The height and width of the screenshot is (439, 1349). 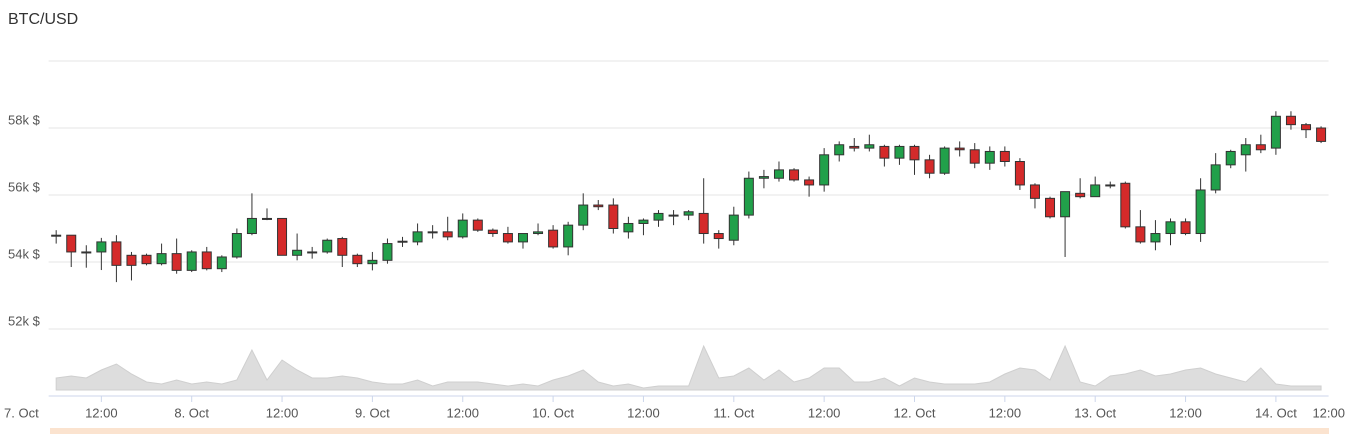 What do you see at coordinates (191, 412) in the screenshot?
I see `x-tick-label: 8. Oct` at bounding box center [191, 412].